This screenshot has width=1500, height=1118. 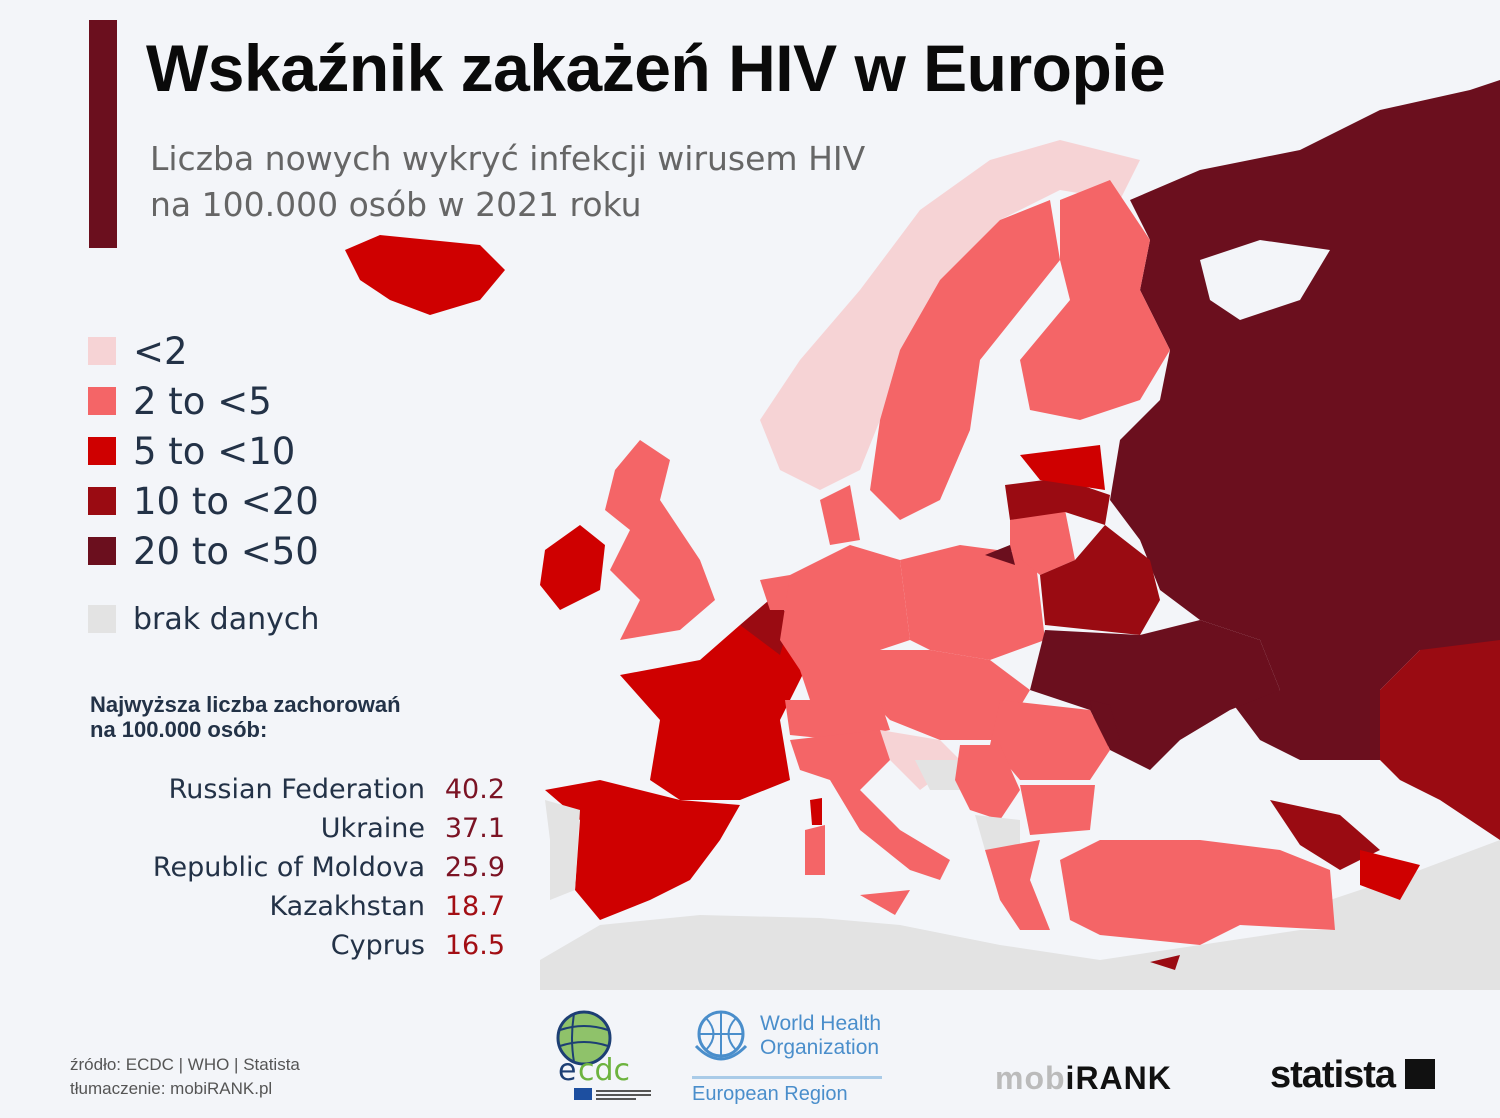 What do you see at coordinates (1325, 835) in the screenshot?
I see `country-georgia-armenia` at bounding box center [1325, 835].